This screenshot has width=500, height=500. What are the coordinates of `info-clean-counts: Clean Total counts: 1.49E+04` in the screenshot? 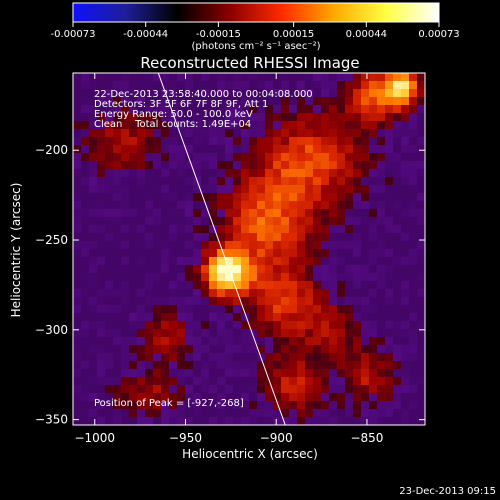 It's located at (172, 124).